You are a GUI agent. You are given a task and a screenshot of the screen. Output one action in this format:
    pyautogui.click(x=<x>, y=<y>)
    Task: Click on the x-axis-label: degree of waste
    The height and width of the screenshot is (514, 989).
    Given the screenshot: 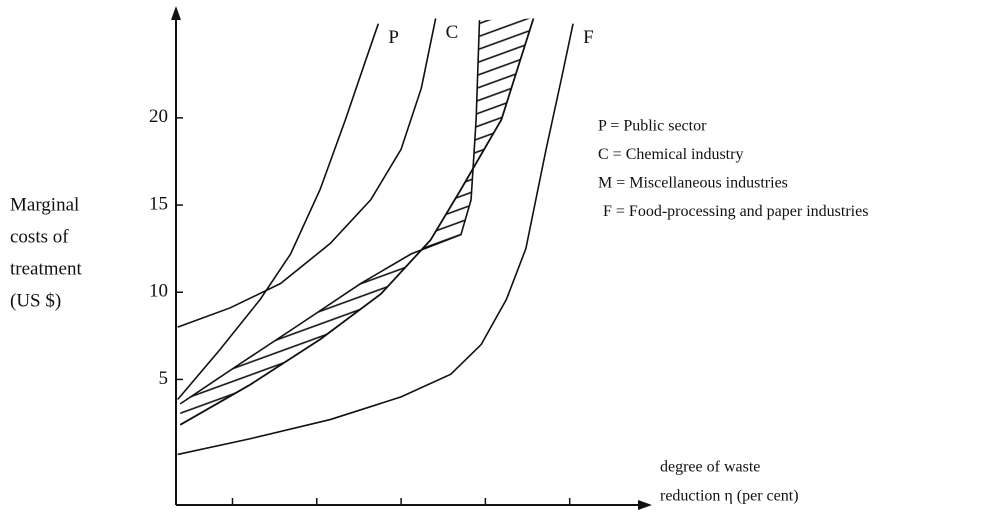 What is the action you would take?
    pyautogui.click(x=710, y=467)
    